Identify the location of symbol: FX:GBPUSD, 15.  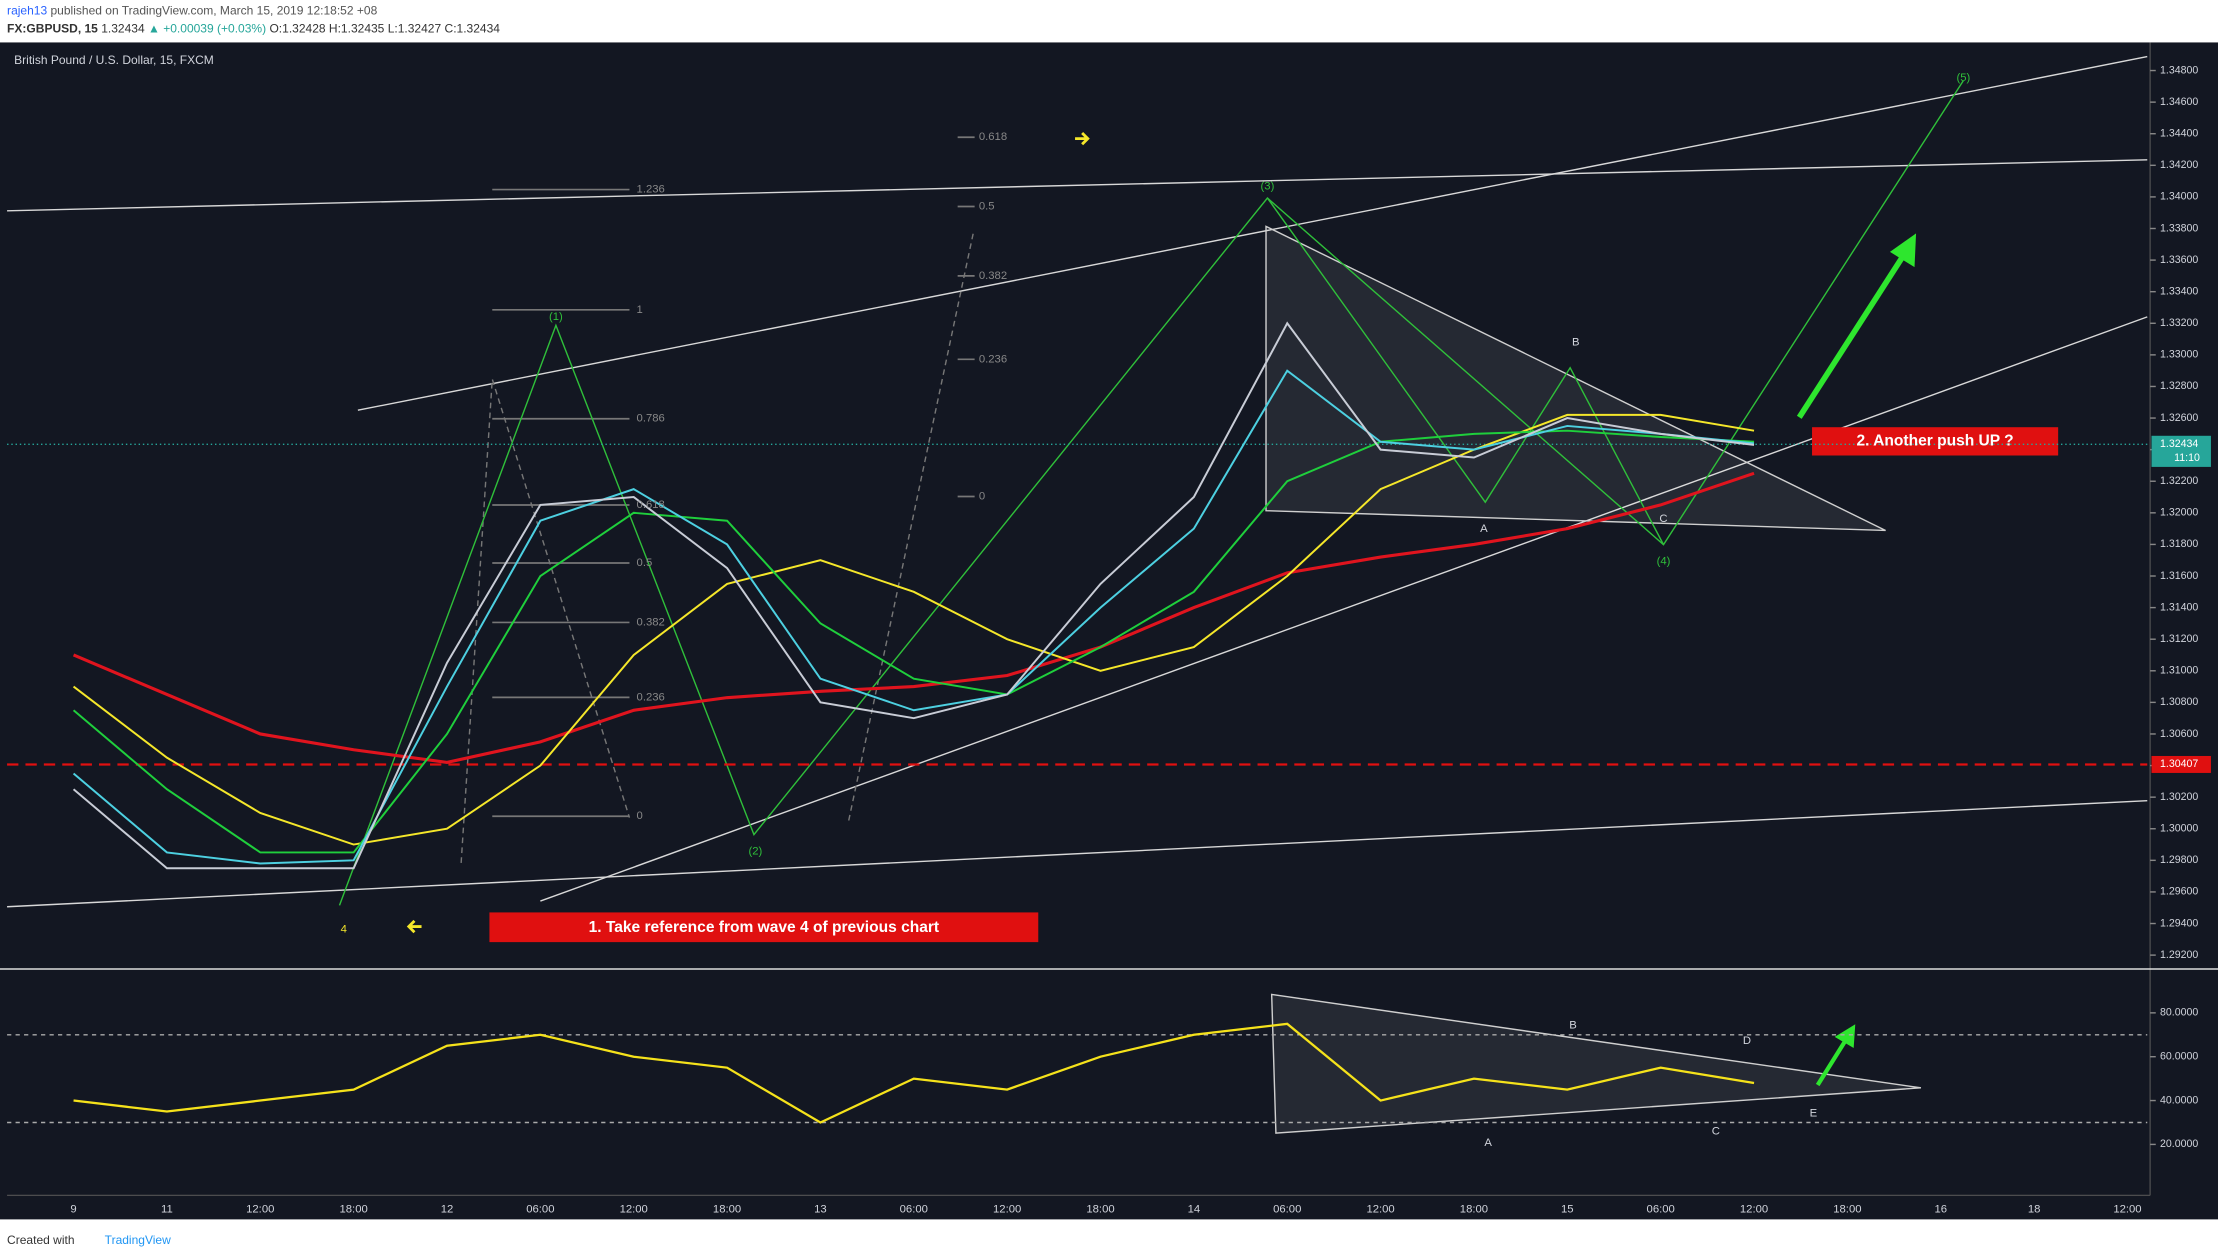
(52, 29).